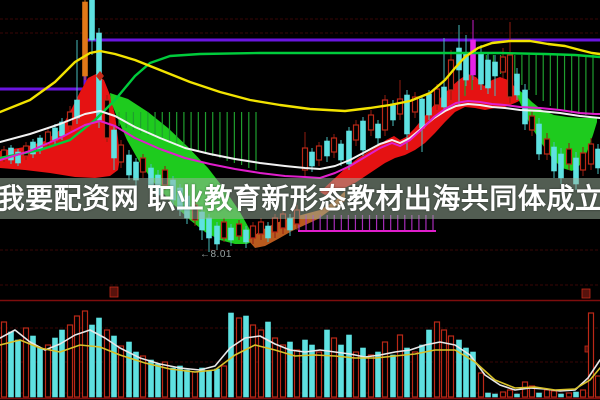  I want to click on news-banner-title: 我要配资网 职业教育新形态教材出海共同体成立, so click(300, 198).